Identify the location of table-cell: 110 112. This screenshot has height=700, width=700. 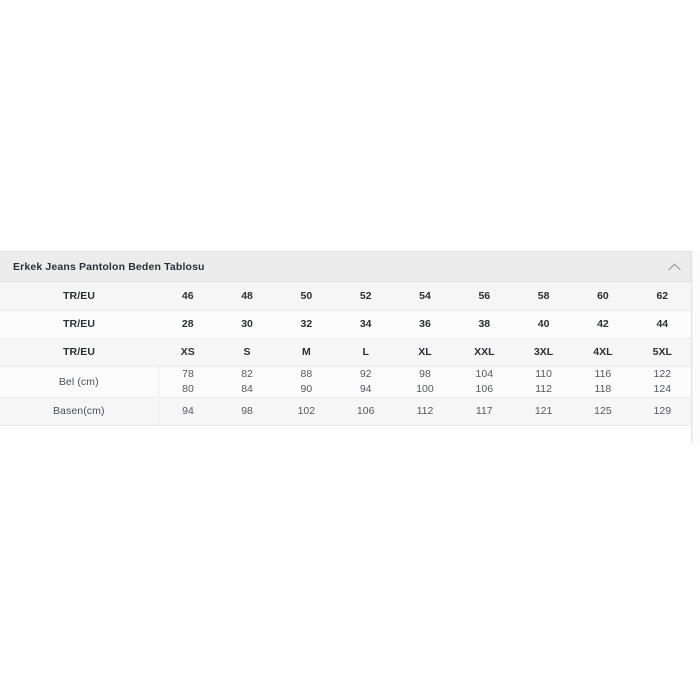
(543, 382).